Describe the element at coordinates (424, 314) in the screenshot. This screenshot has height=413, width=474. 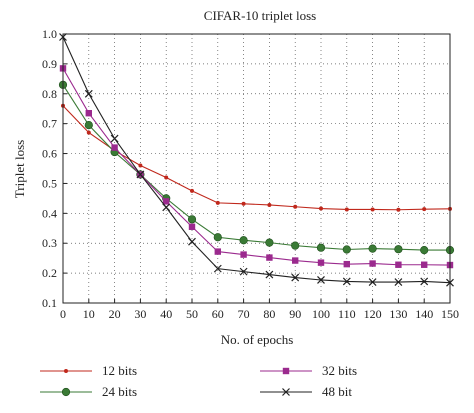
I see `x-tick-label: 140` at that location.